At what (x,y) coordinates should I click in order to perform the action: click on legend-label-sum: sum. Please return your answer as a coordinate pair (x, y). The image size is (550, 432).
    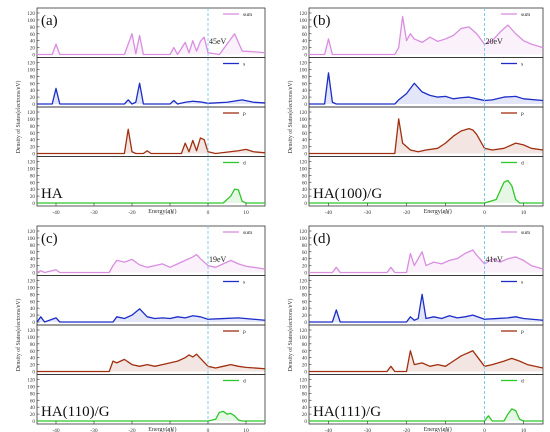
    Looking at the image, I should click on (248, 15).